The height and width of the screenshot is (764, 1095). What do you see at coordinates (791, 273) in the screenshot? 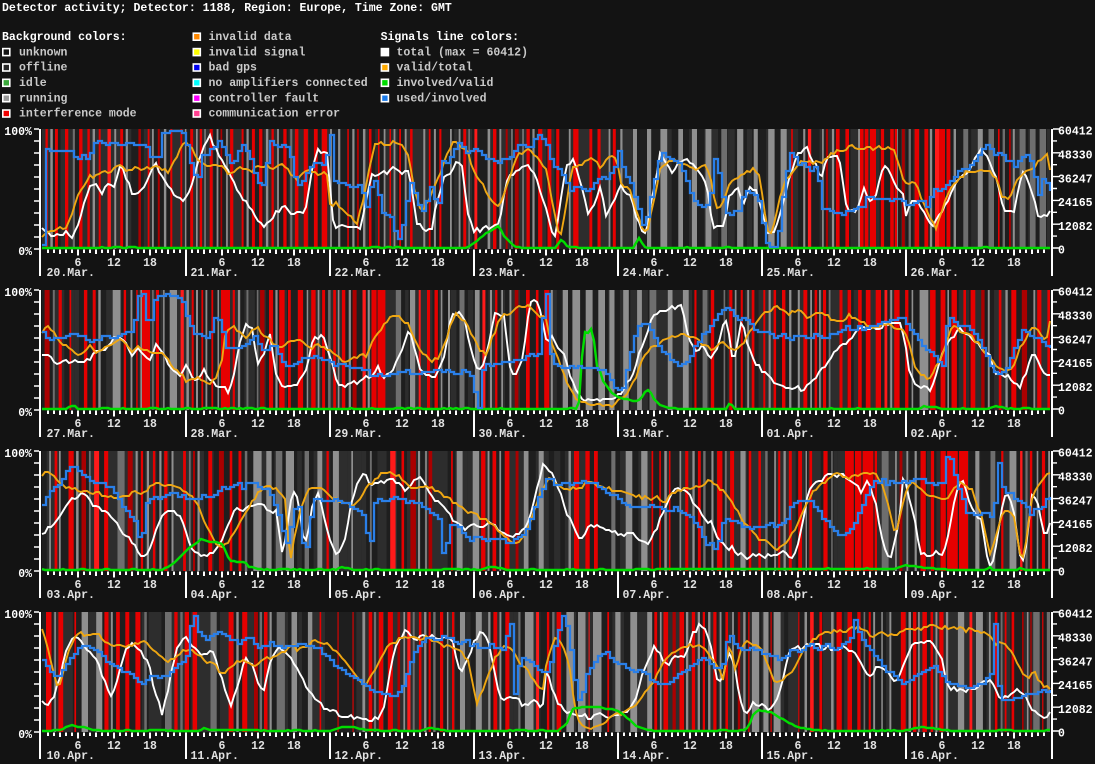
I see `svg-text: 25.Mar.` at bounding box center [791, 273].